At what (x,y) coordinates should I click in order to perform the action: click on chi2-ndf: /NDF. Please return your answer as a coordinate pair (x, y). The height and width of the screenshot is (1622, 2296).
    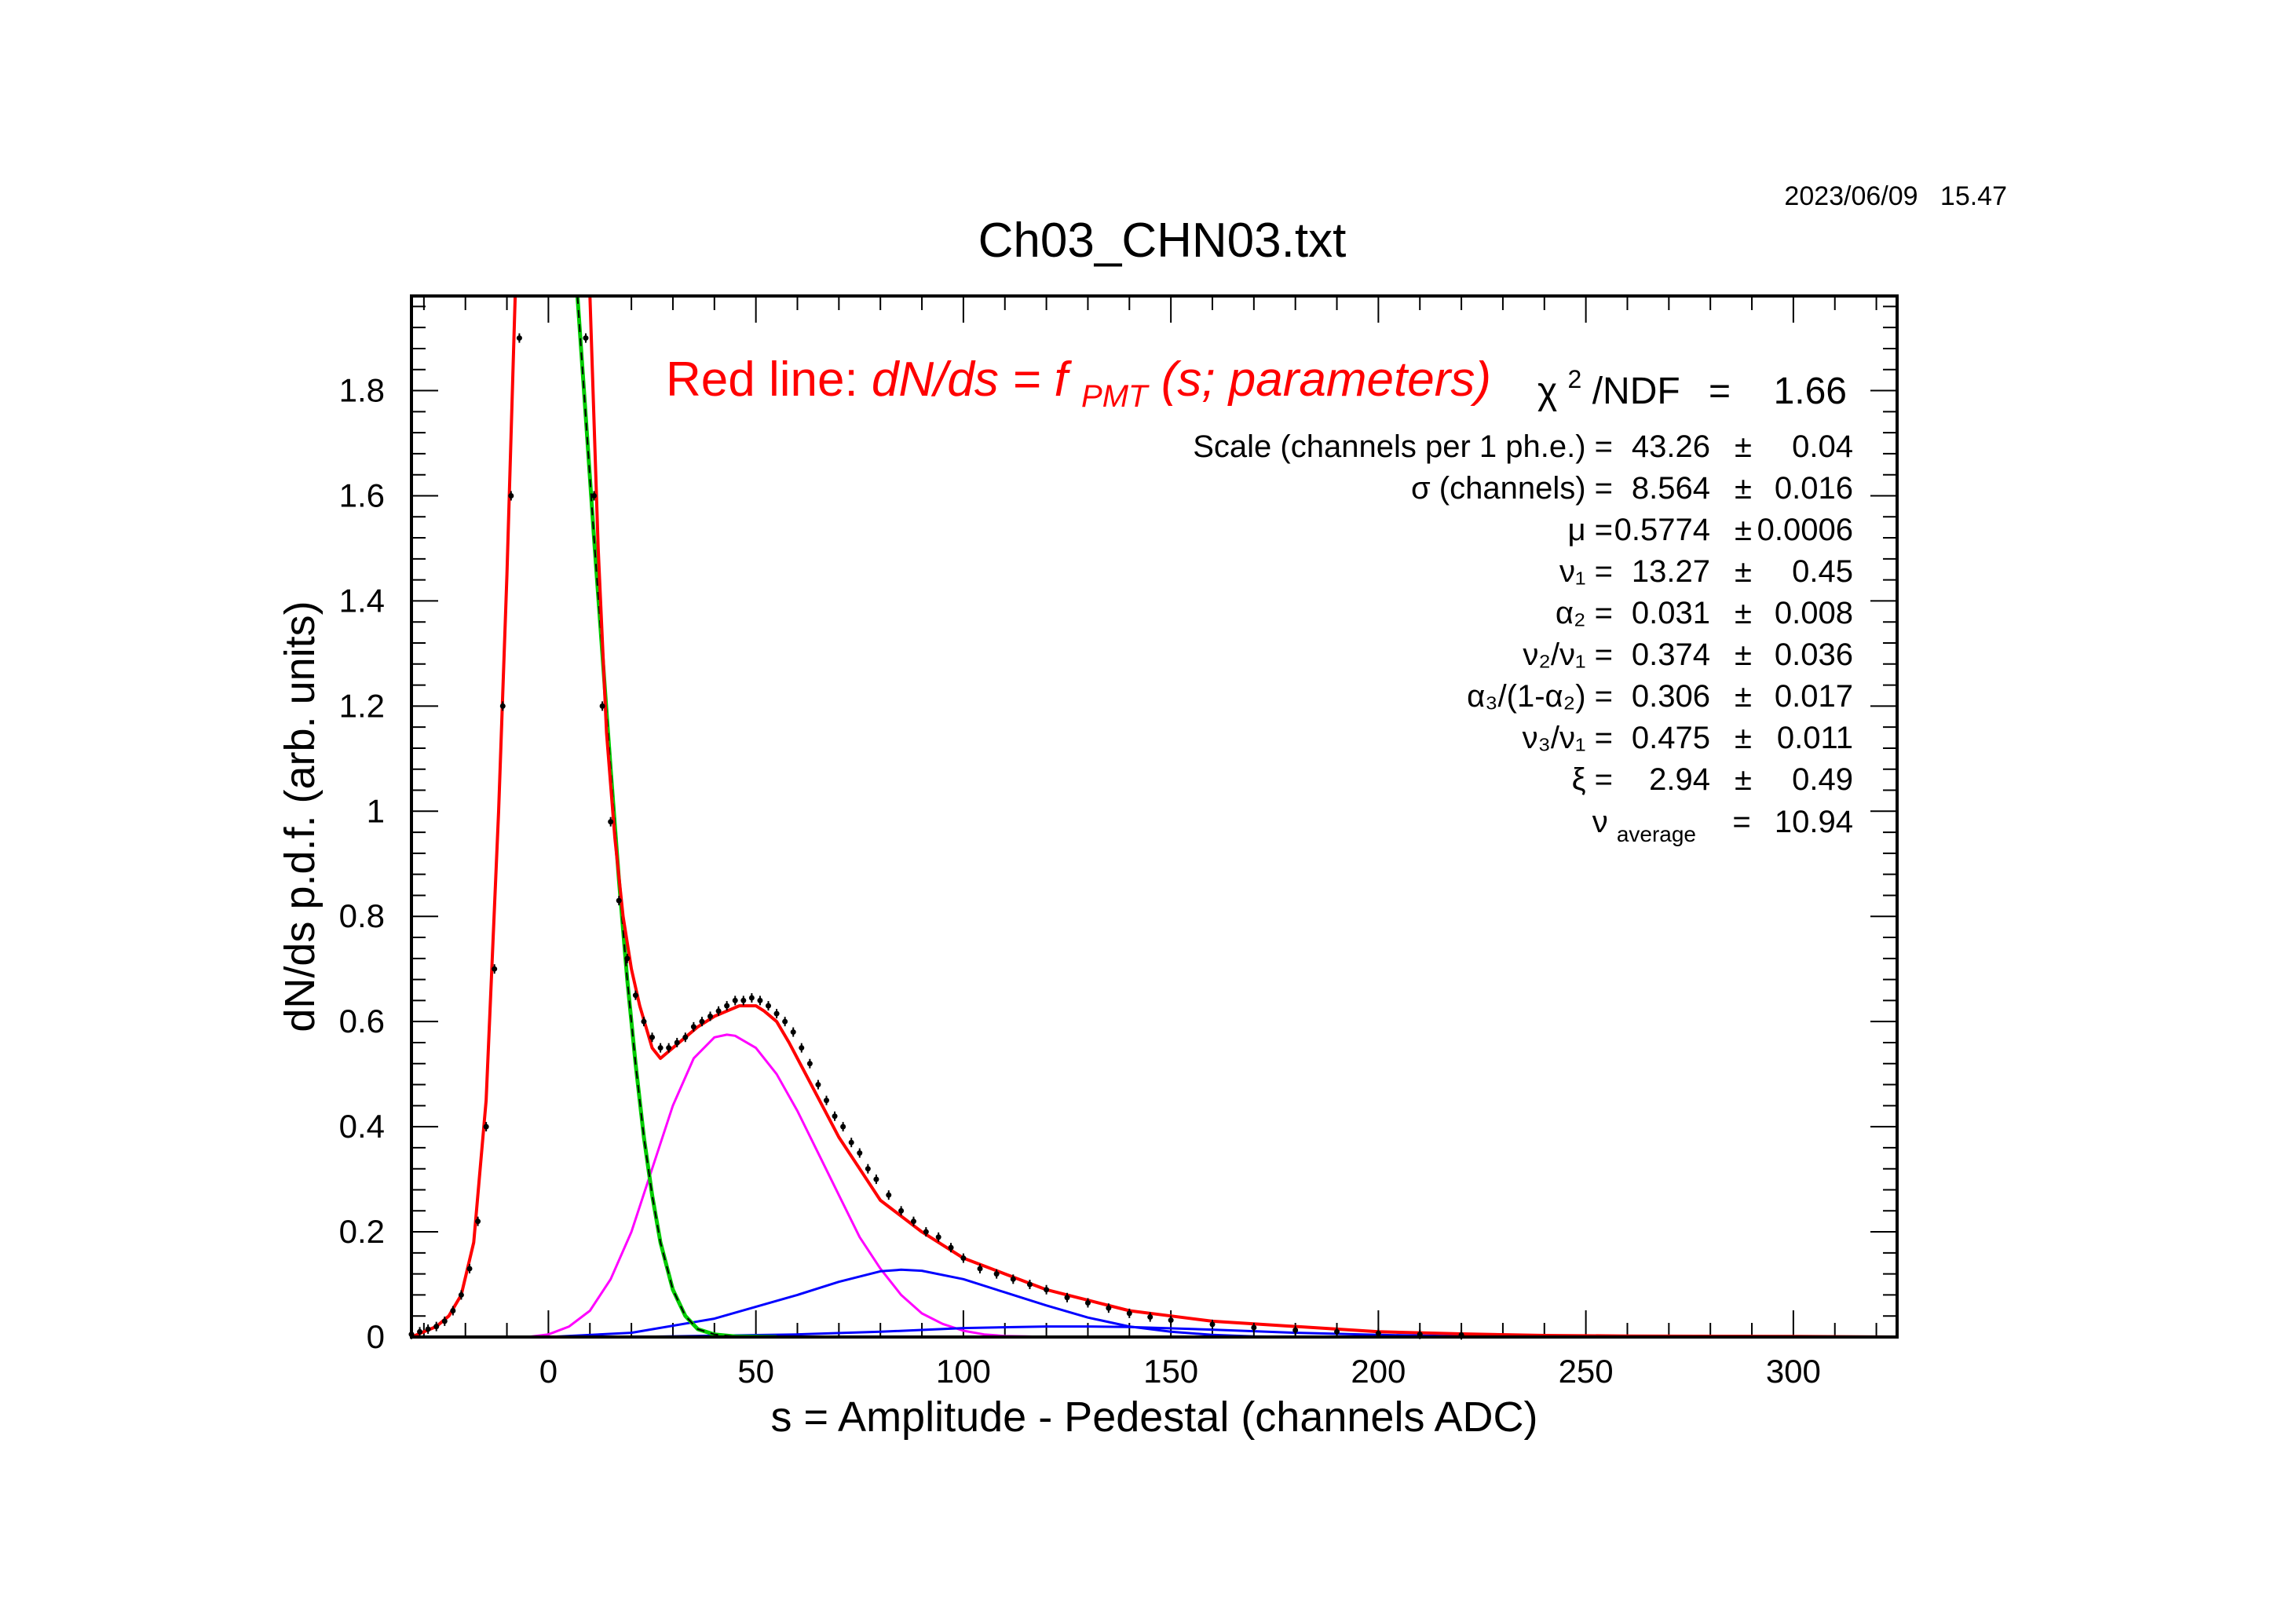
    Looking at the image, I should click on (1636, 391).